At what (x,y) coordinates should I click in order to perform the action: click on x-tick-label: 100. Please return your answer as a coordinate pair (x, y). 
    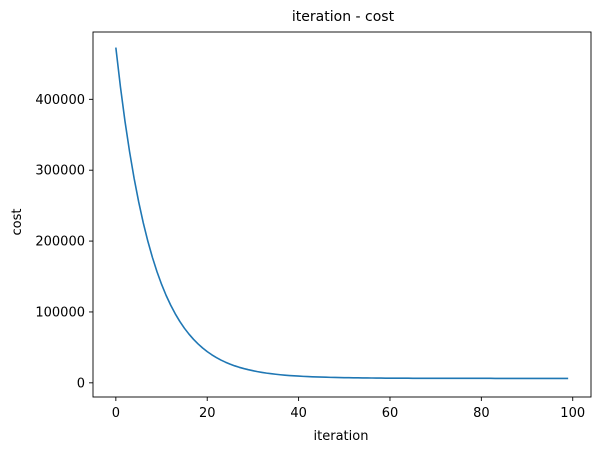
    Looking at the image, I should click on (572, 413).